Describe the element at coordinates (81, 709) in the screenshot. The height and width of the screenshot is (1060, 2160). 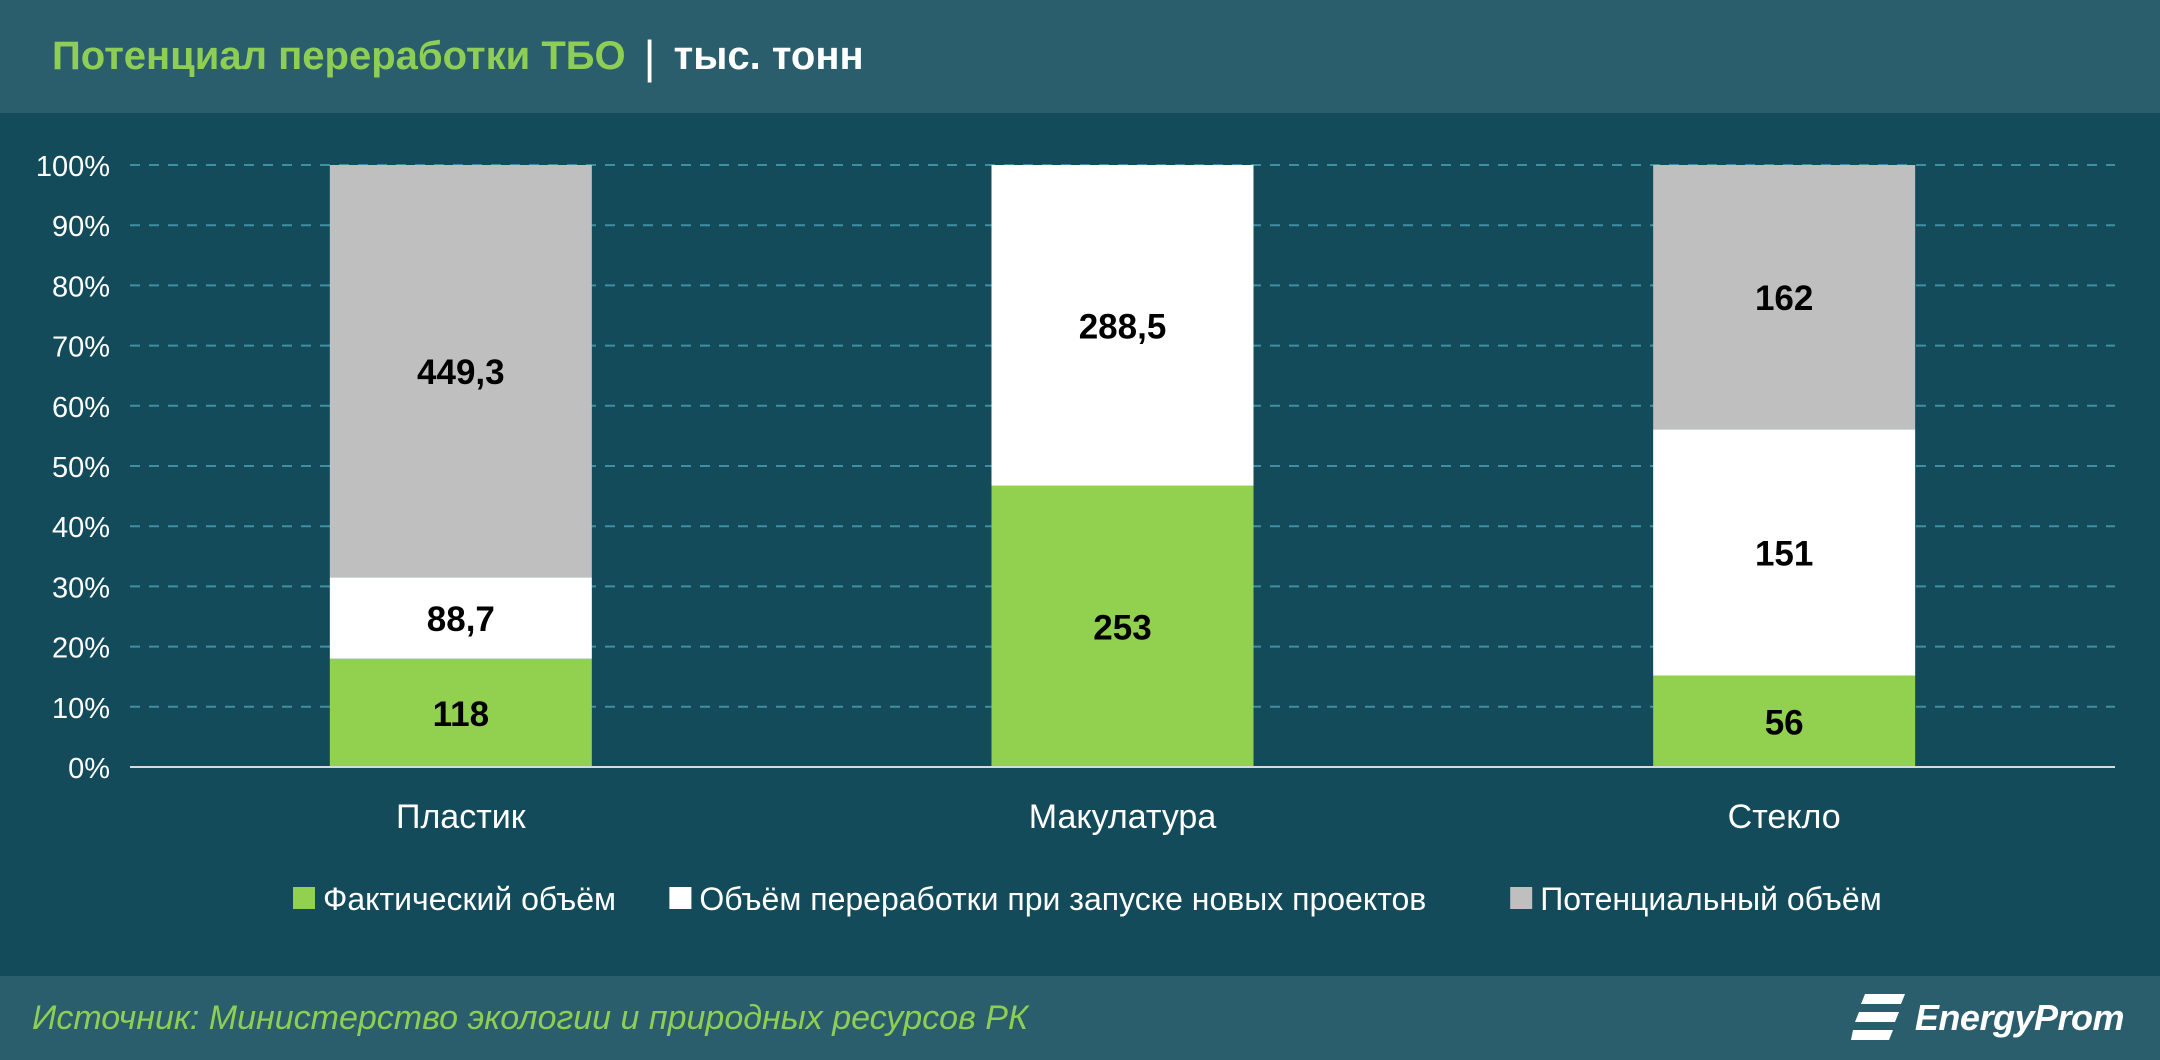
I see `y-tick-label: 10%` at that location.